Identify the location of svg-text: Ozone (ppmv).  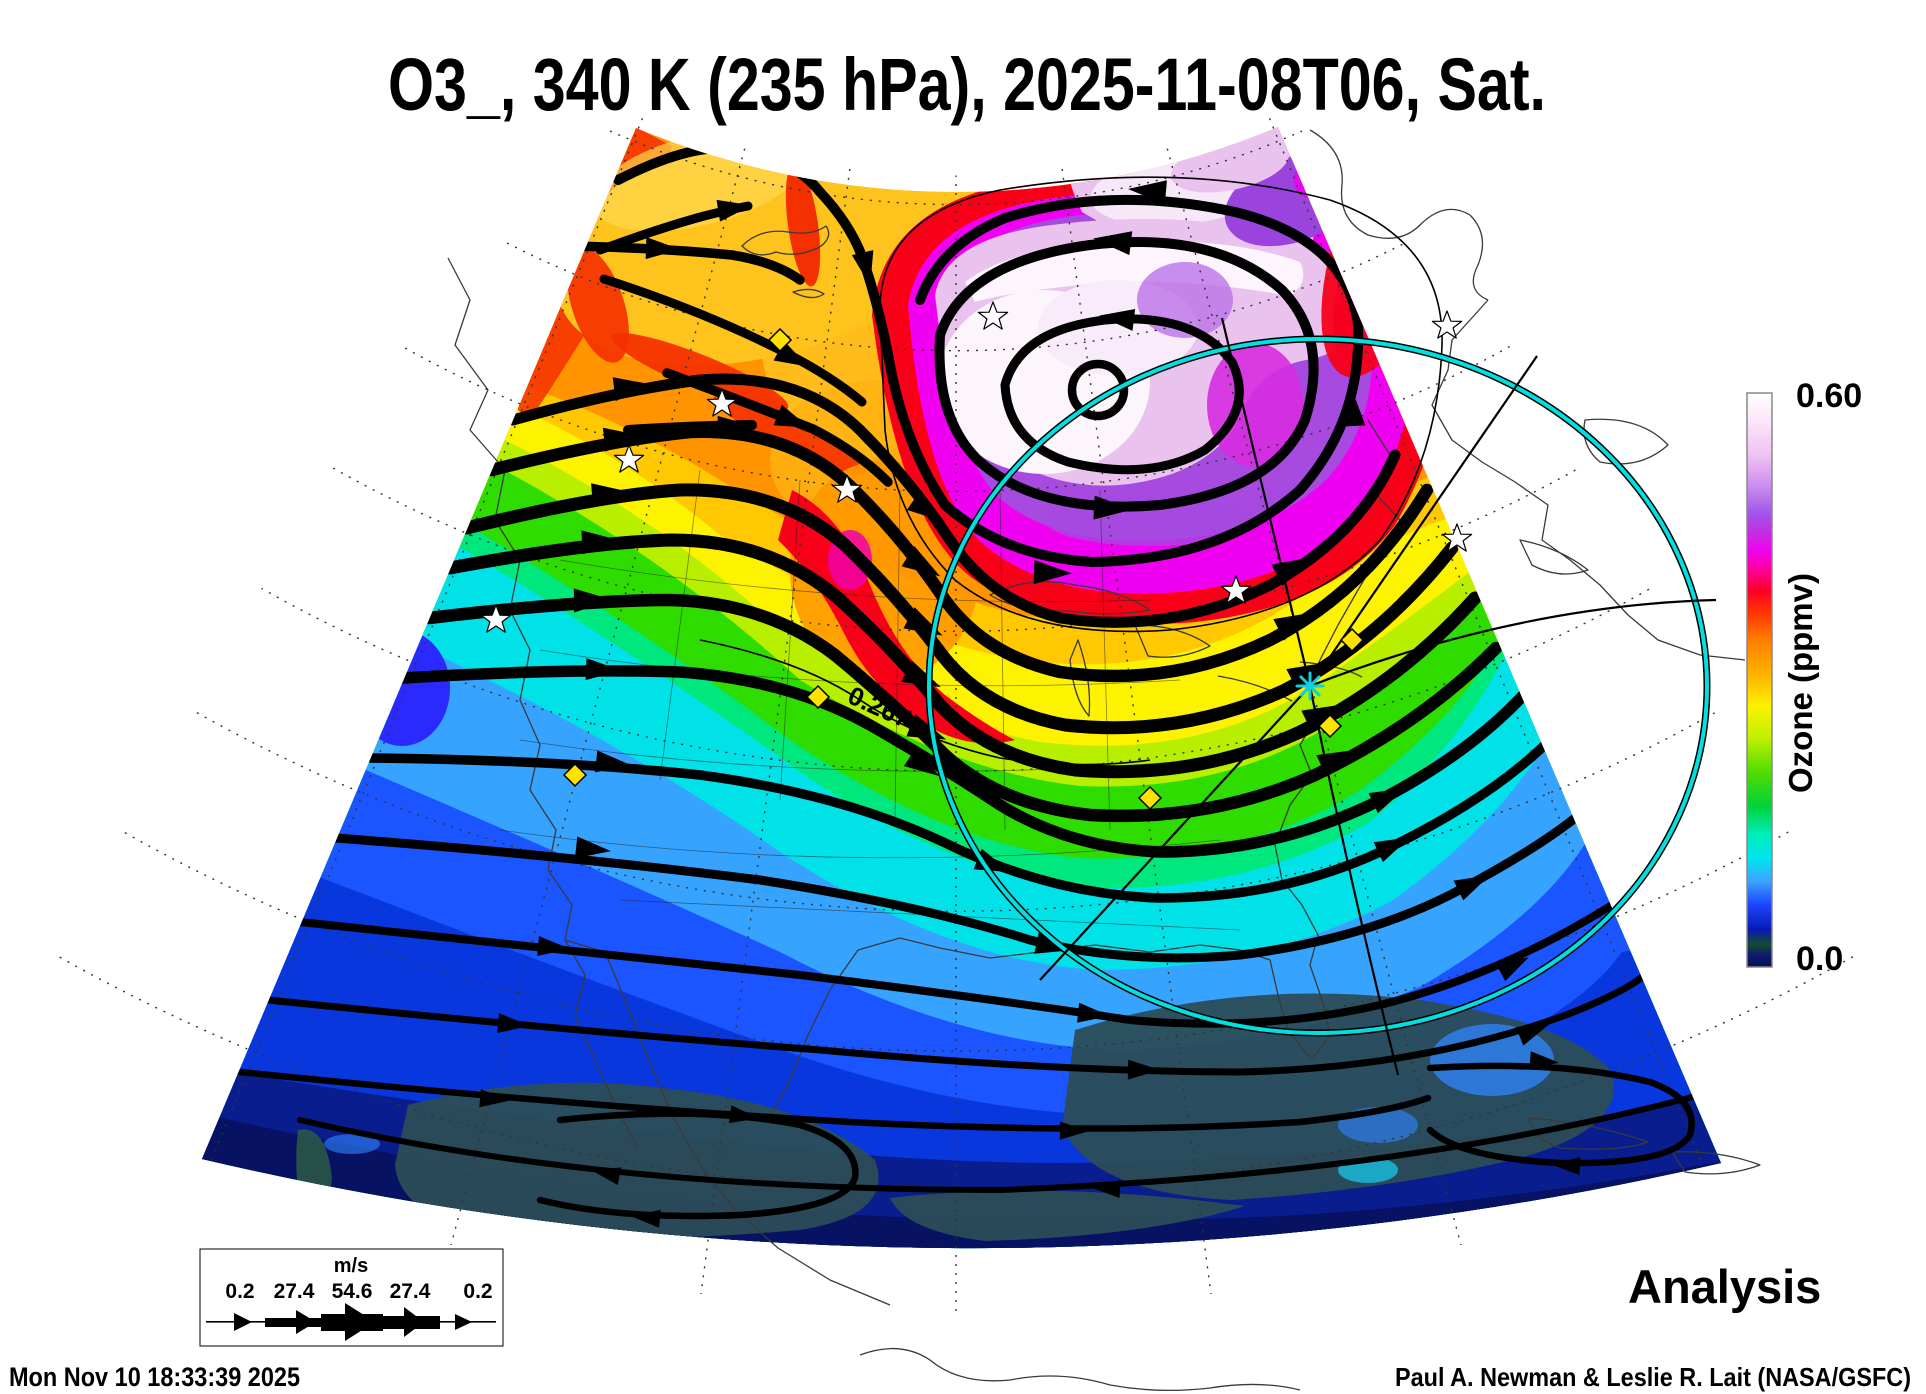
(1800, 683).